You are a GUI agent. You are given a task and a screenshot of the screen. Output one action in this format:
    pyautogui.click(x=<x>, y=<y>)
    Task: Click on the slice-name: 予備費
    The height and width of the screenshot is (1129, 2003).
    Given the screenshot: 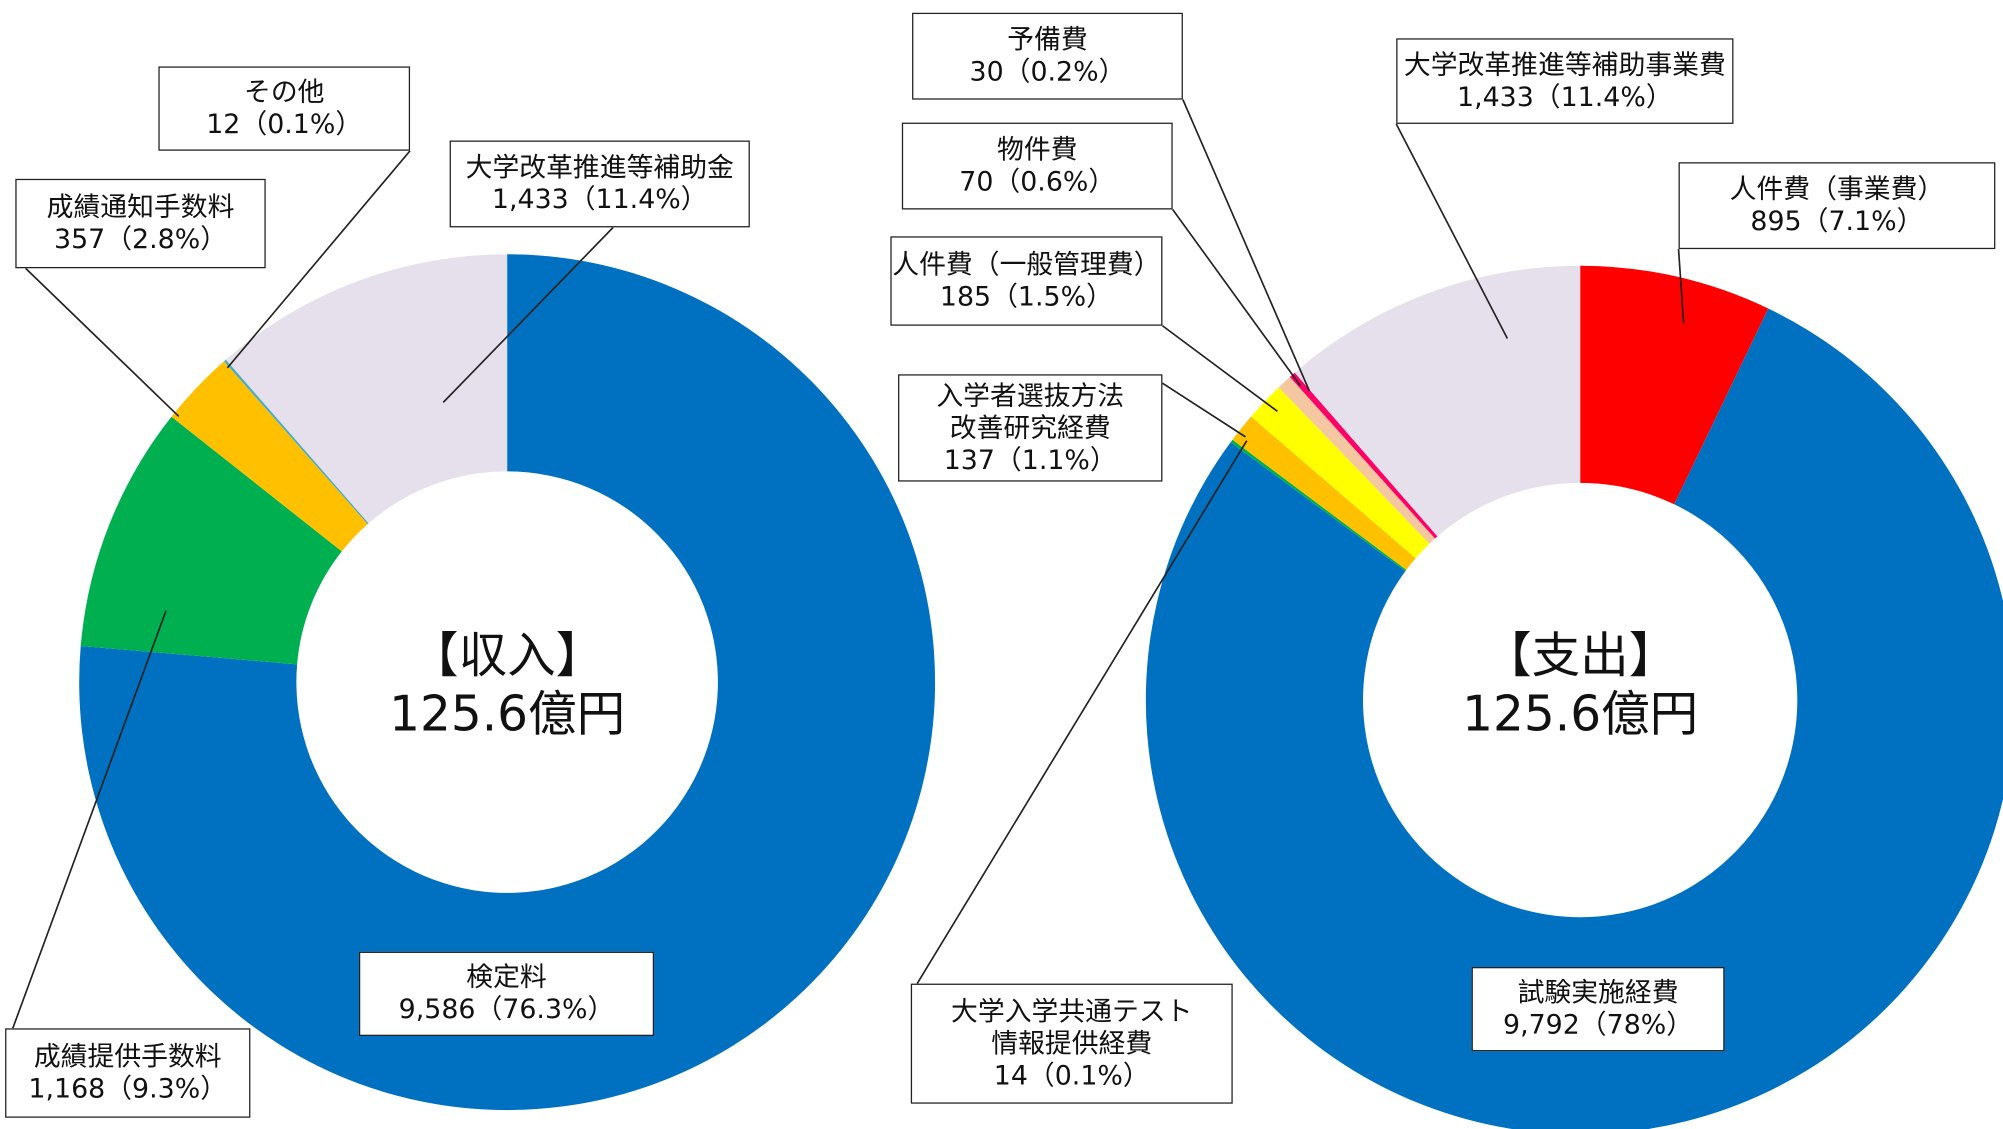 What is the action you would take?
    pyautogui.click(x=1047, y=39)
    